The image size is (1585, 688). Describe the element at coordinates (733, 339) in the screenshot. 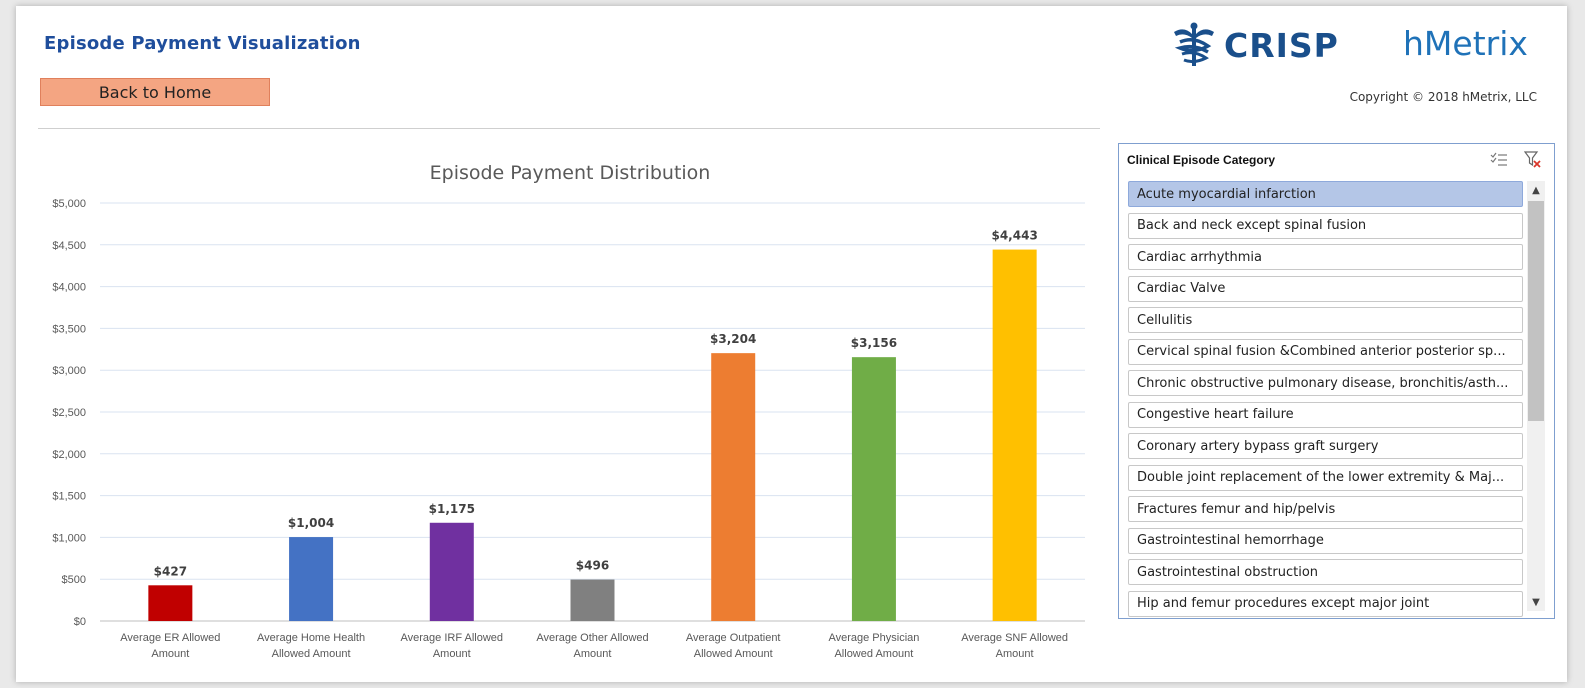

I see `data-label: $3,204` at that location.